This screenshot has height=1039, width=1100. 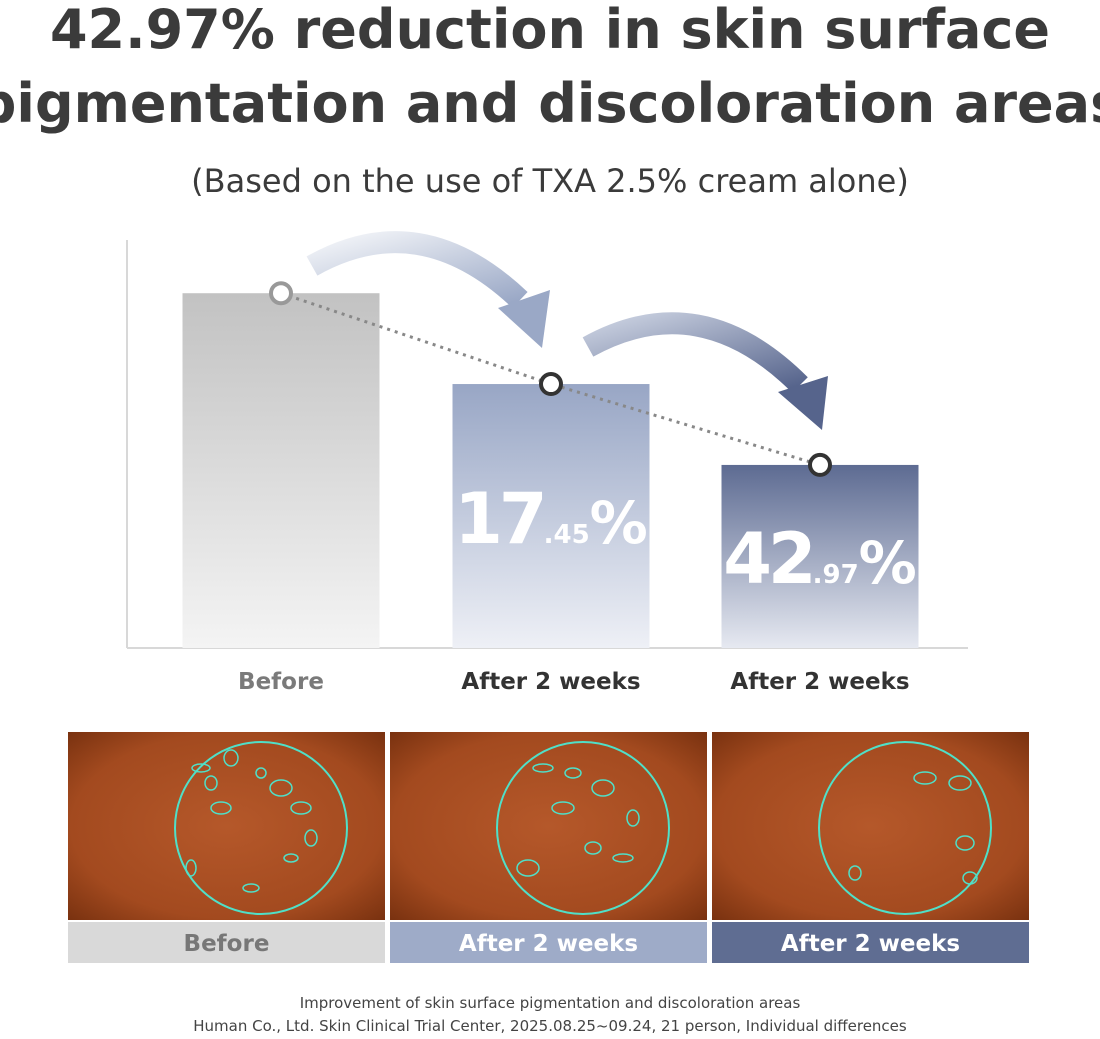 What do you see at coordinates (550, 103) in the screenshot?
I see `title-line: pigmentation and discoloration areas` at bounding box center [550, 103].